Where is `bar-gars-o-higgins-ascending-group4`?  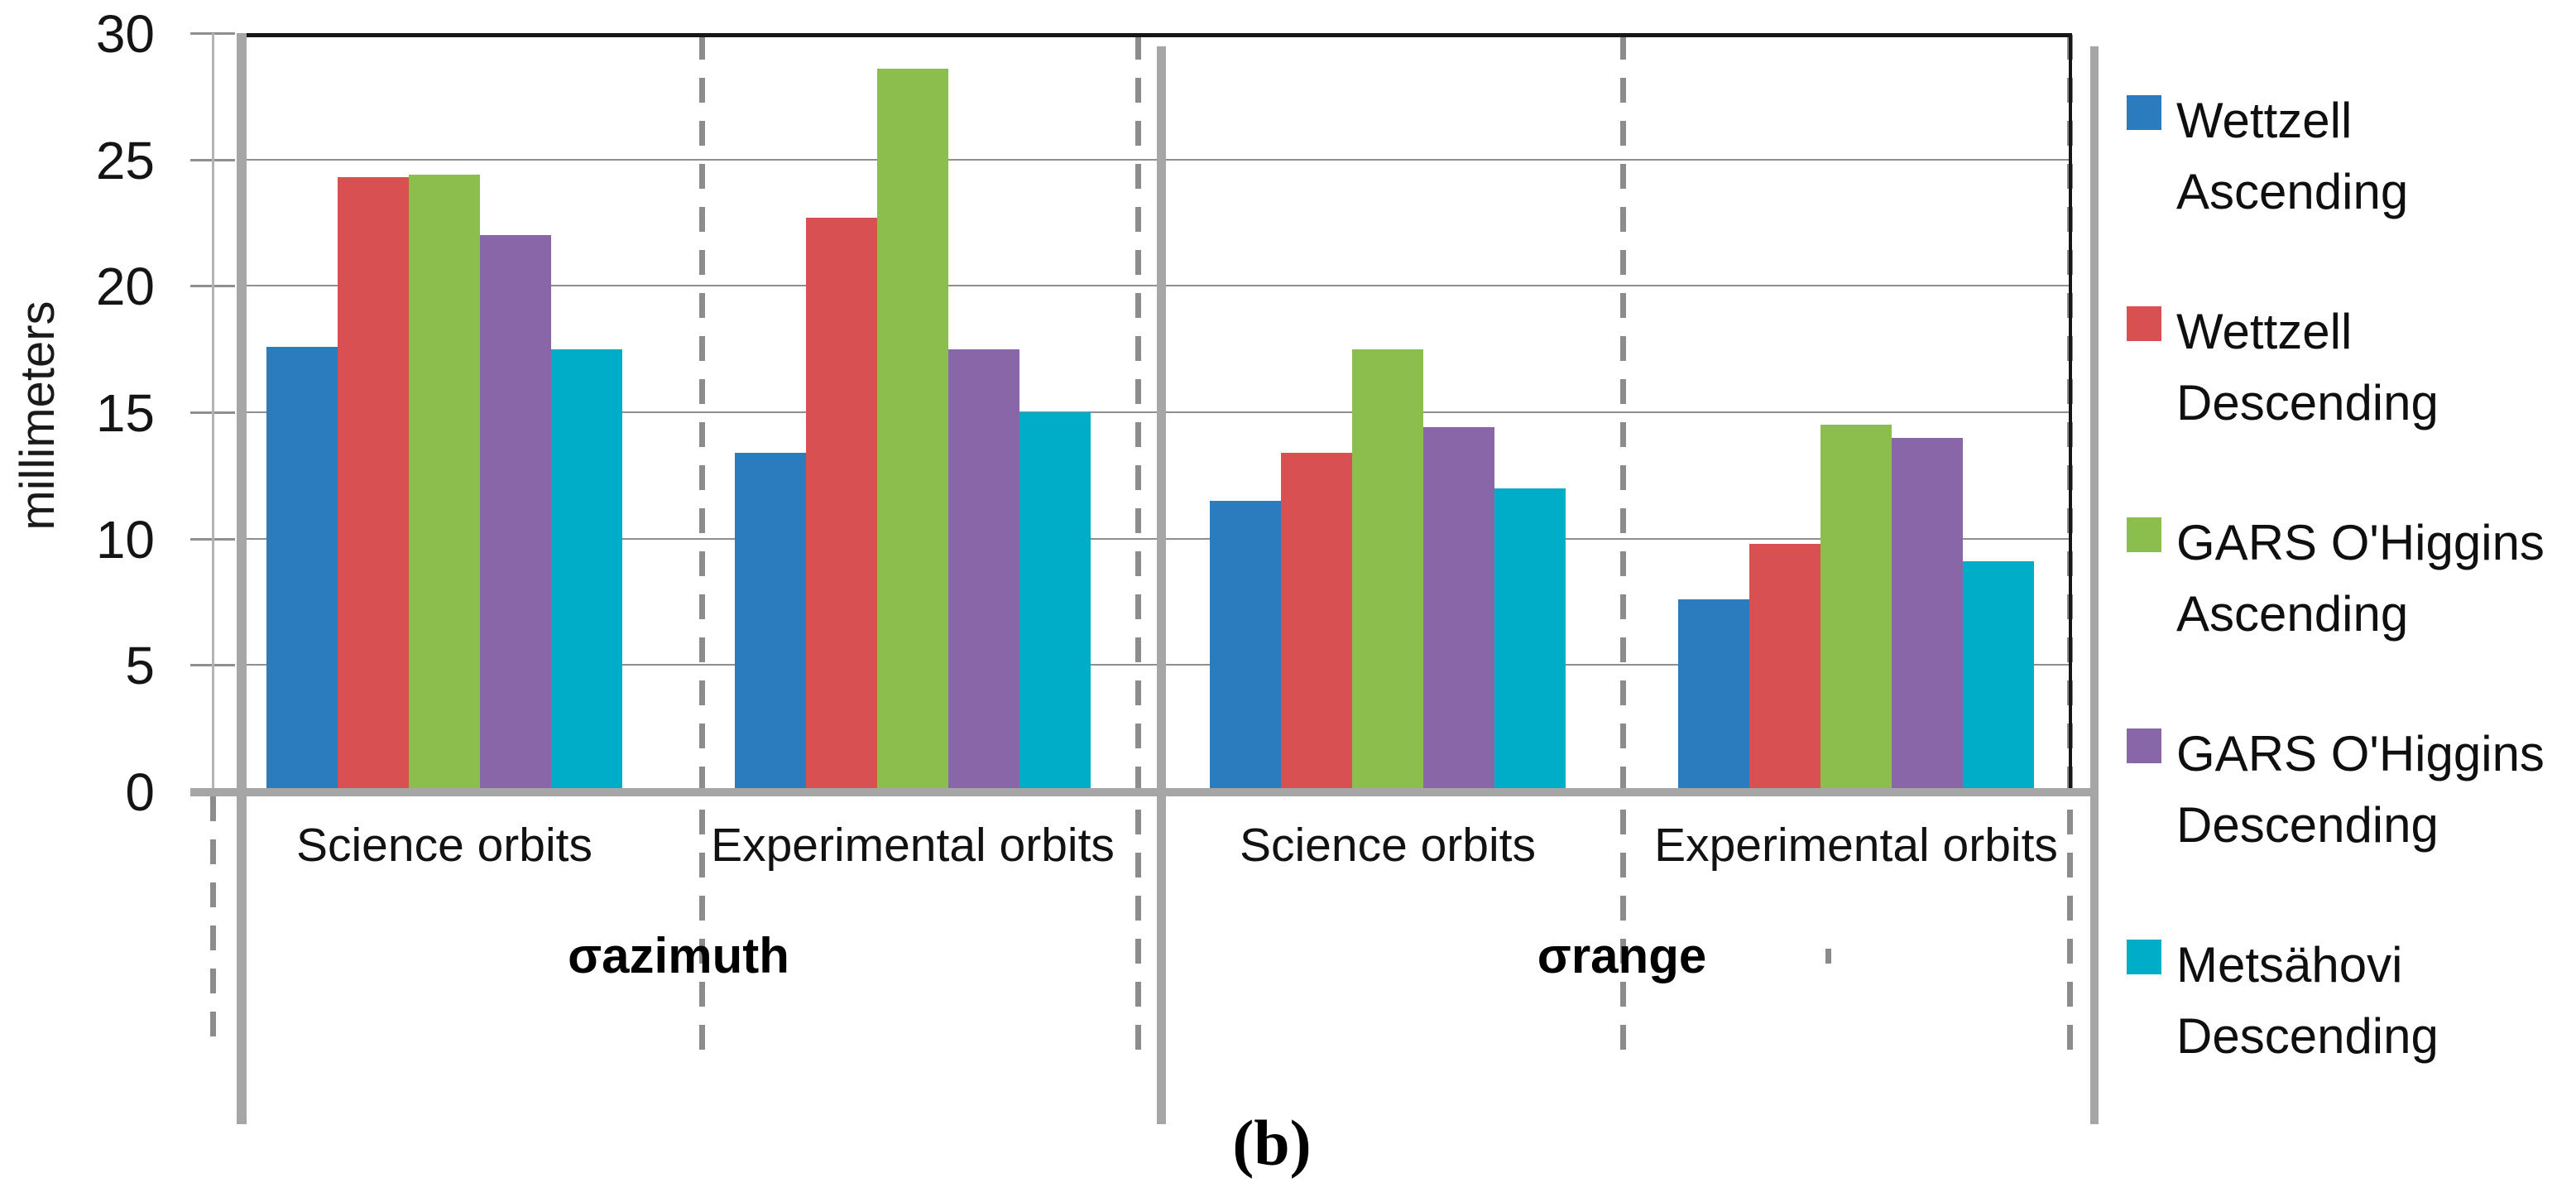
bar-gars-o-higgins-ascending-group4 is located at coordinates (1856, 608).